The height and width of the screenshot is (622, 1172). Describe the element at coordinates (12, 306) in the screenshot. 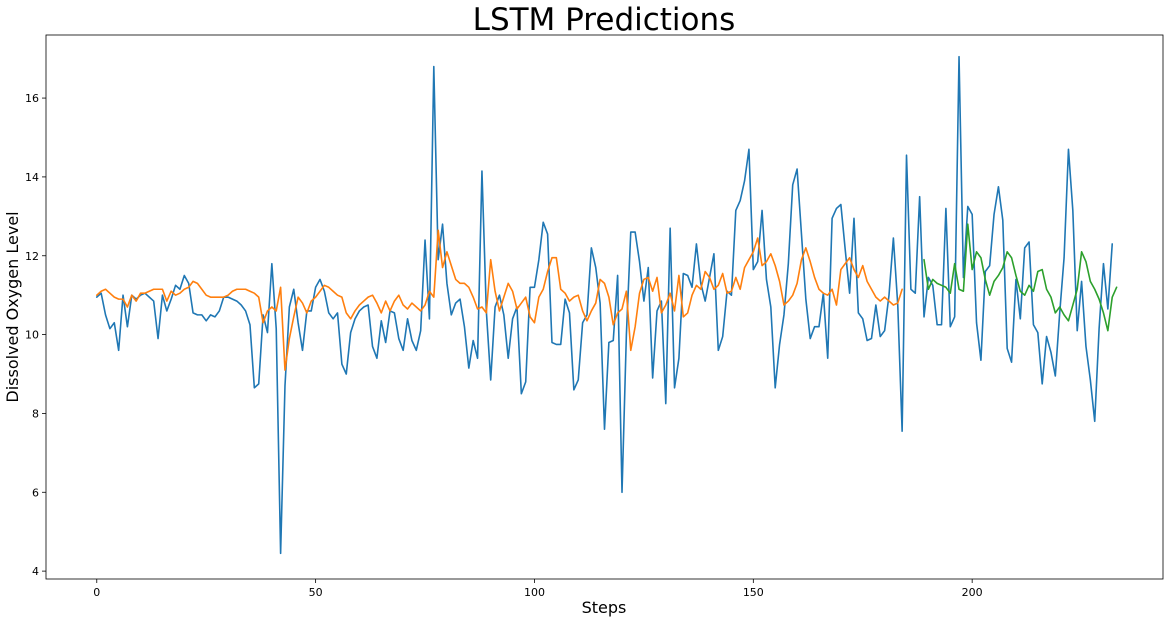

I see `y-axis-label: Dissolved Oxygen Level` at that location.